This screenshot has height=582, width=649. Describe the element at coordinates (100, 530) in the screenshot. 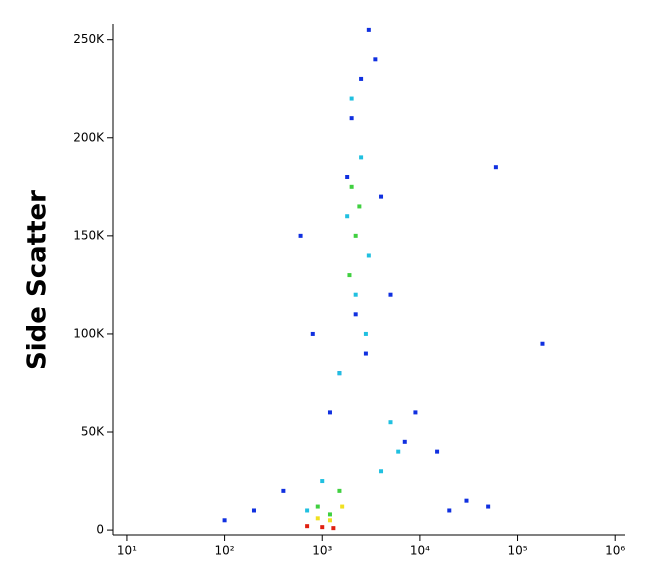

I see `y-tick-label: 0` at that location.